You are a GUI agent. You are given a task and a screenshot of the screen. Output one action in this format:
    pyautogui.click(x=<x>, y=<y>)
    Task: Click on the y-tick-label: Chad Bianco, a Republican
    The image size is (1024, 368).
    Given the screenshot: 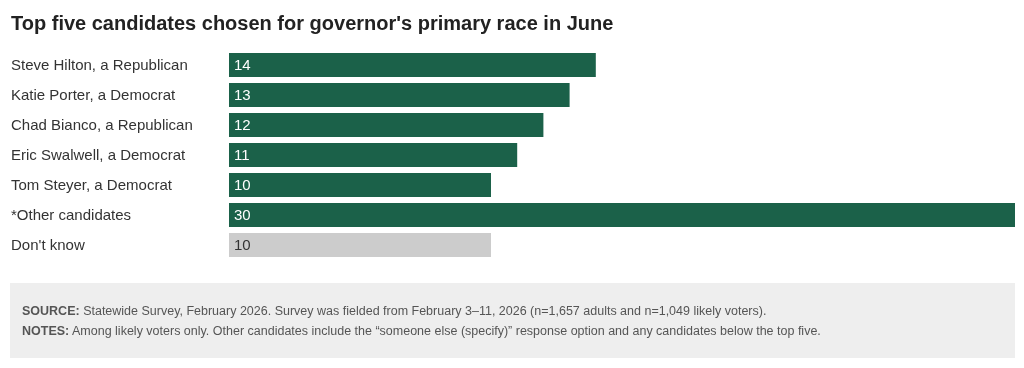 What is the action you would take?
    pyautogui.click(x=102, y=125)
    